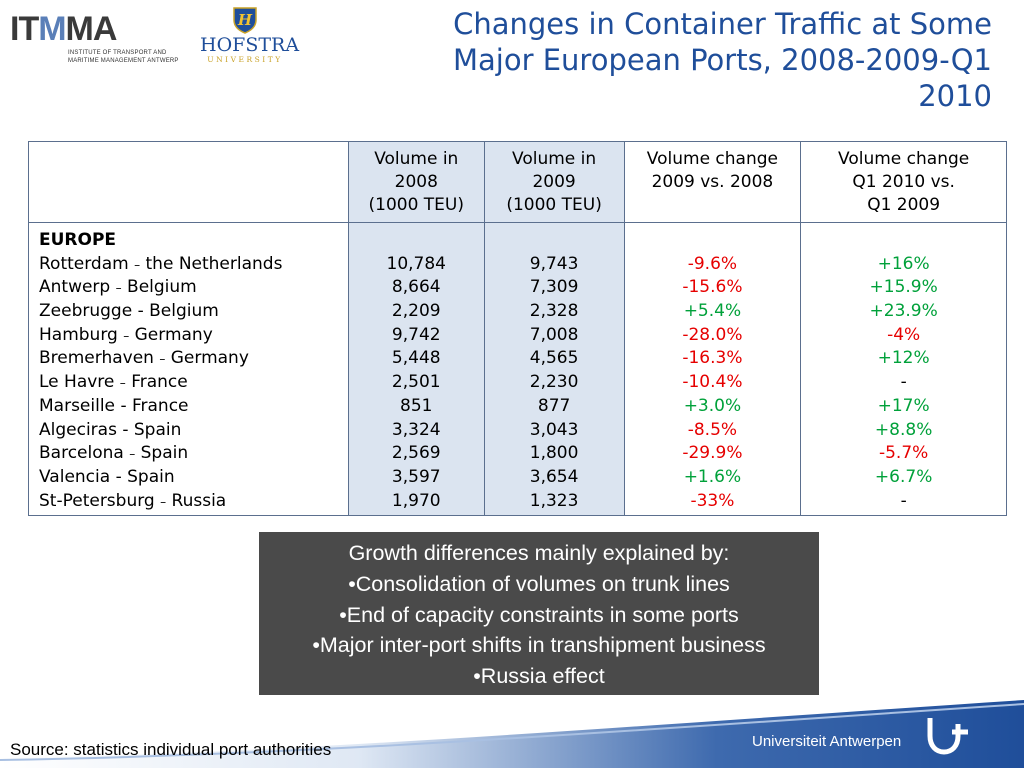 Image resolution: width=1024 pixels, height=768 pixels. I want to click on port-name: Valencia, so click(75, 476).